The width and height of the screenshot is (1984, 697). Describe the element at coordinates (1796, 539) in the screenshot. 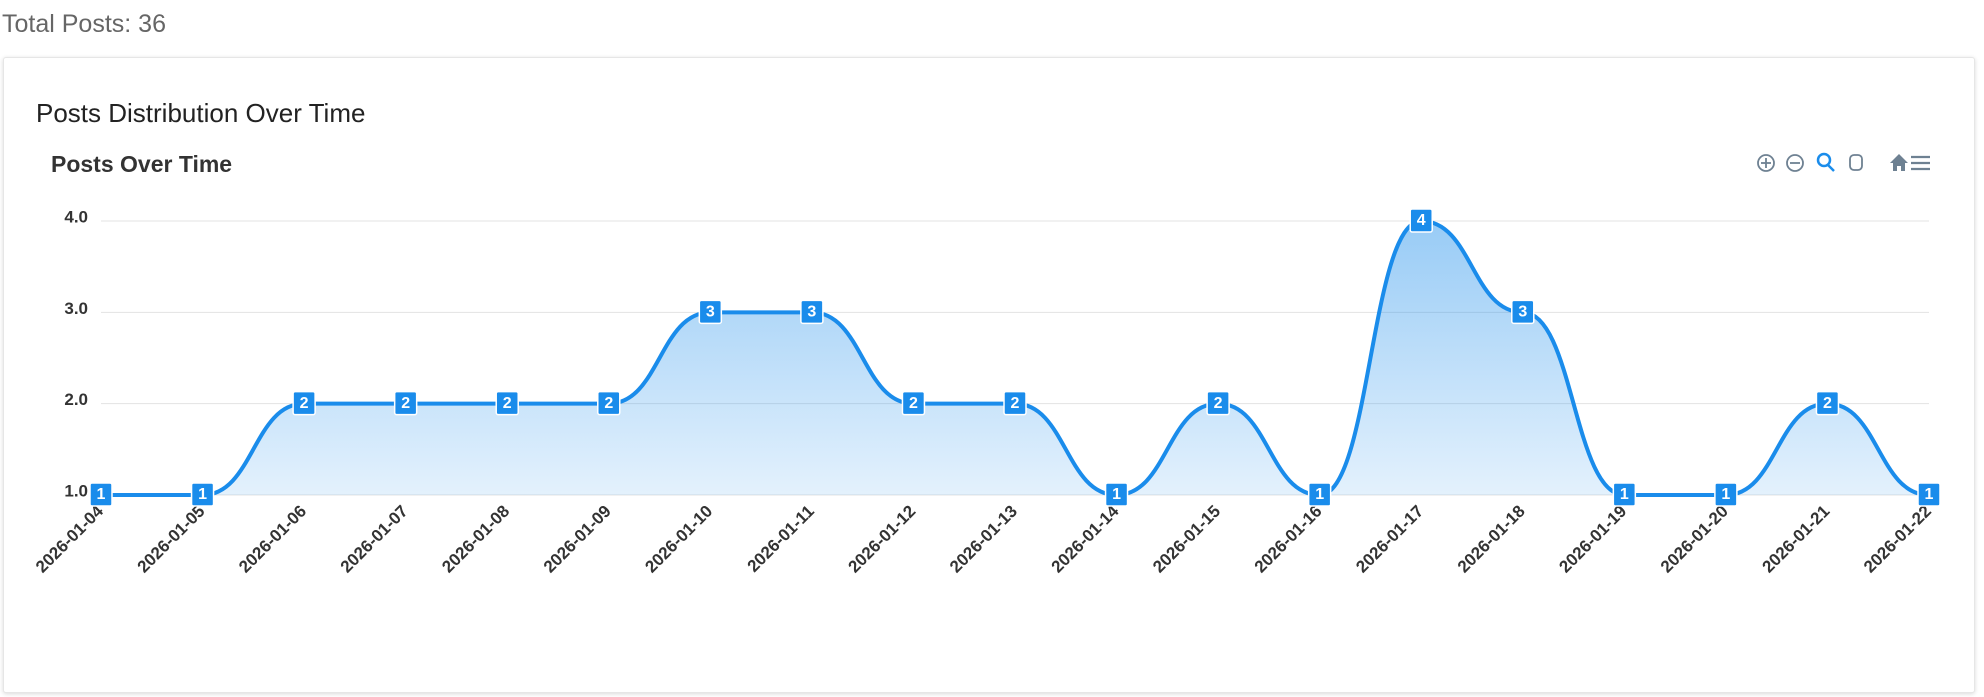

I see `x-tick-label: 2026-01-21` at that location.